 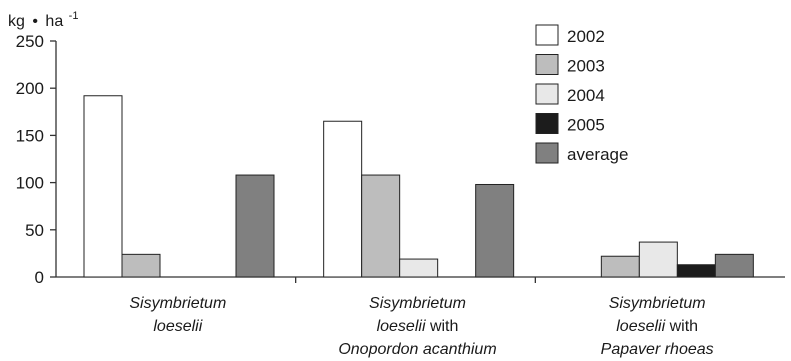 I want to click on category-label-part: Onopordon acanthium, so click(x=417, y=349).